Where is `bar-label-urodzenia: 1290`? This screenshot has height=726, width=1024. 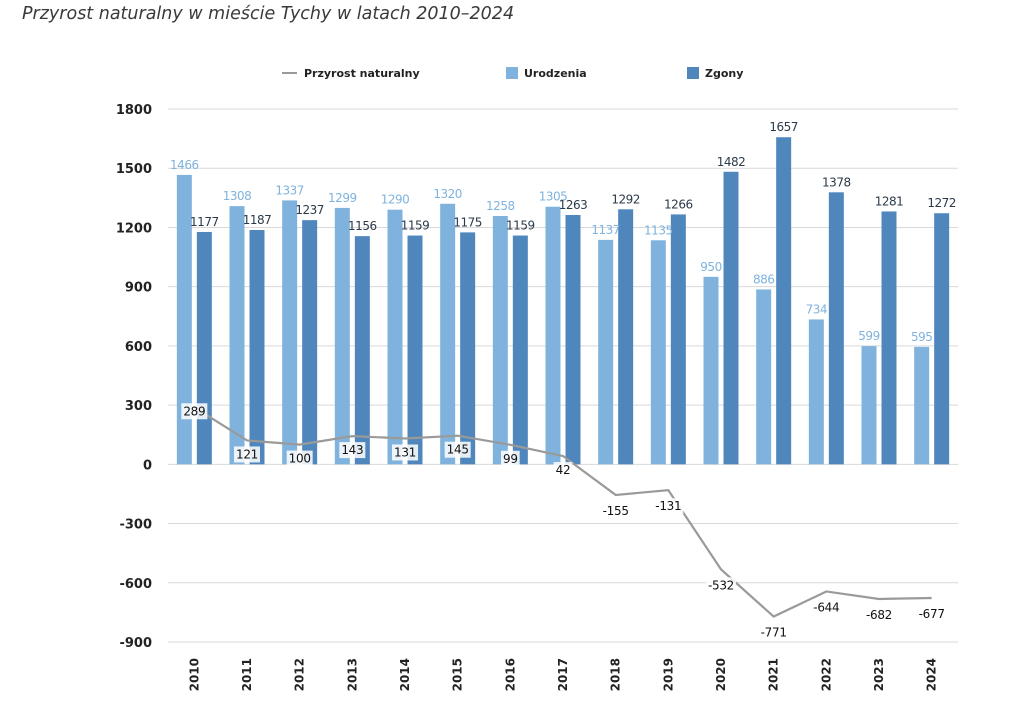 bar-label-urodzenia: 1290 is located at coordinates (395, 200).